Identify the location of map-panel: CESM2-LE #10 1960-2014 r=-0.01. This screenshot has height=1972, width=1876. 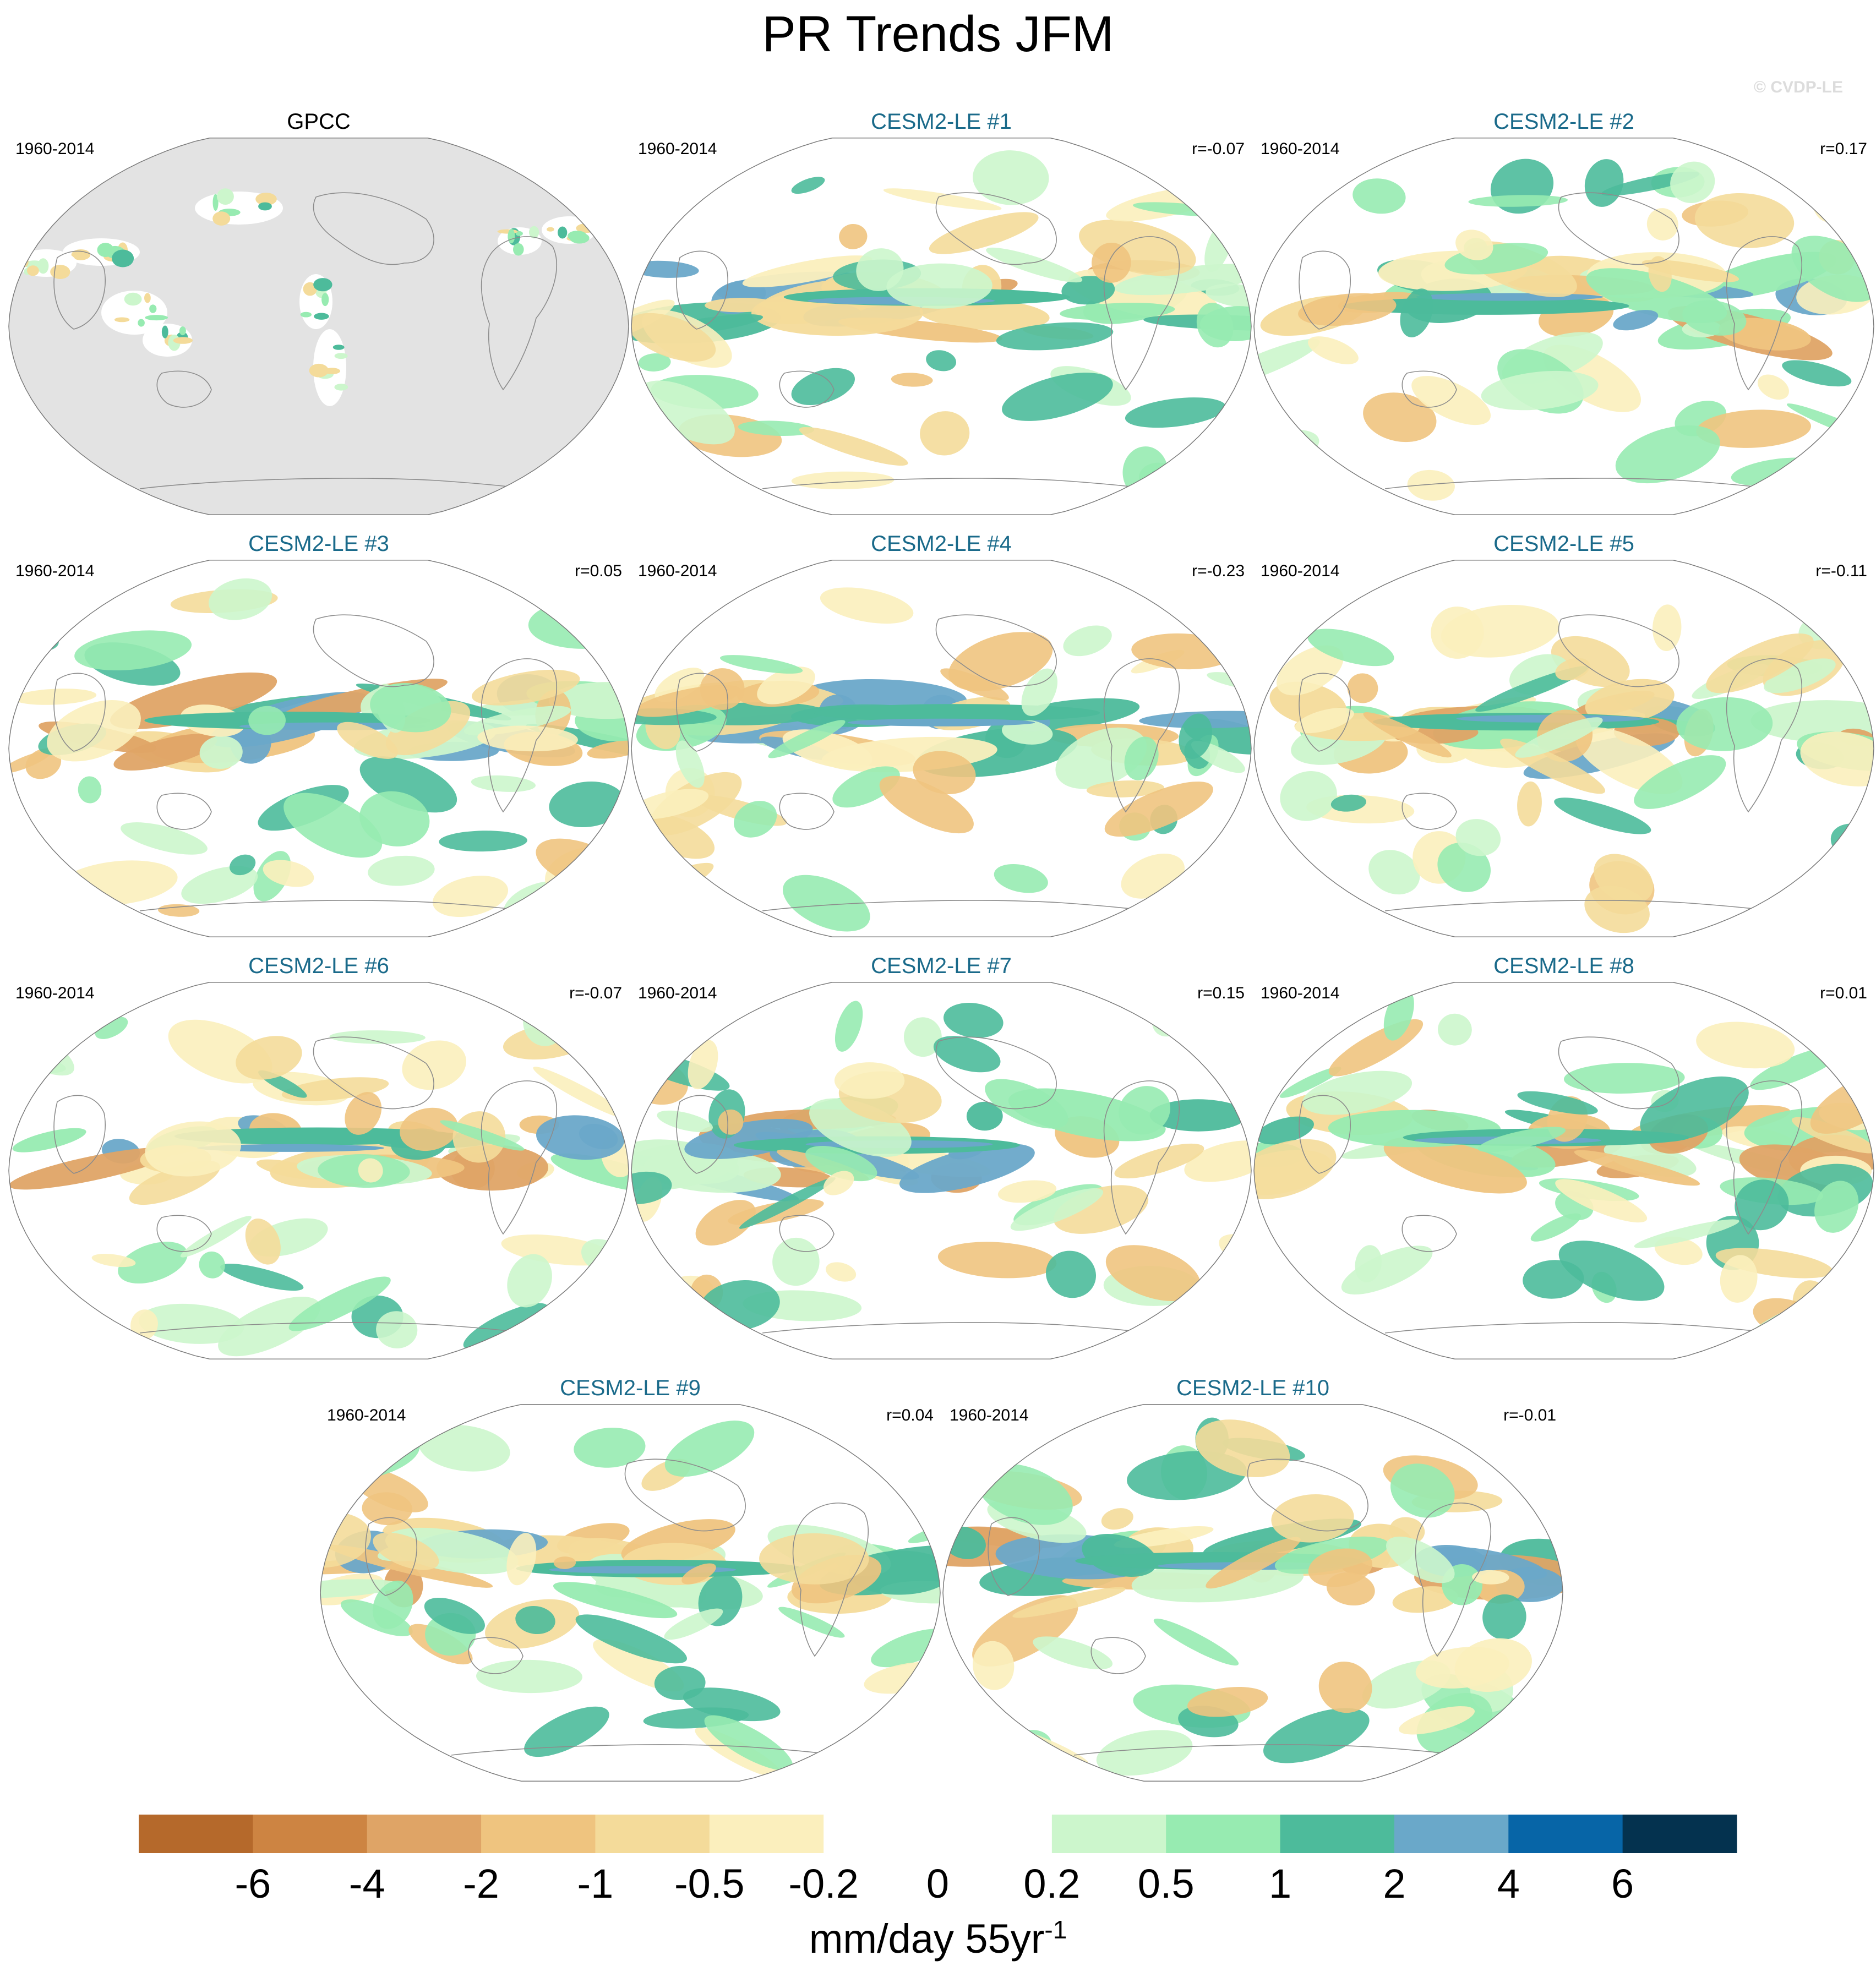
(1253, 1579).